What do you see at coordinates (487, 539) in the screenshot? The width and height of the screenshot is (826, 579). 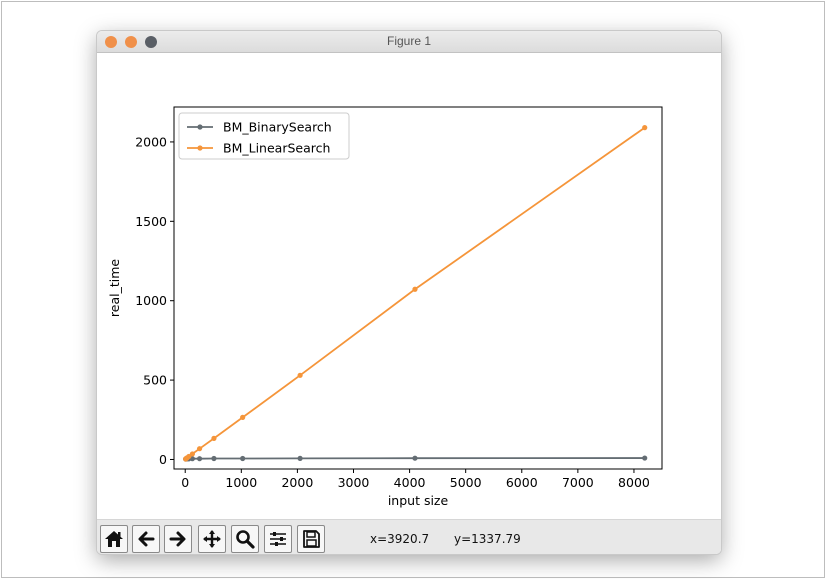 I see `cursor-y-readout: y=1337.79` at bounding box center [487, 539].